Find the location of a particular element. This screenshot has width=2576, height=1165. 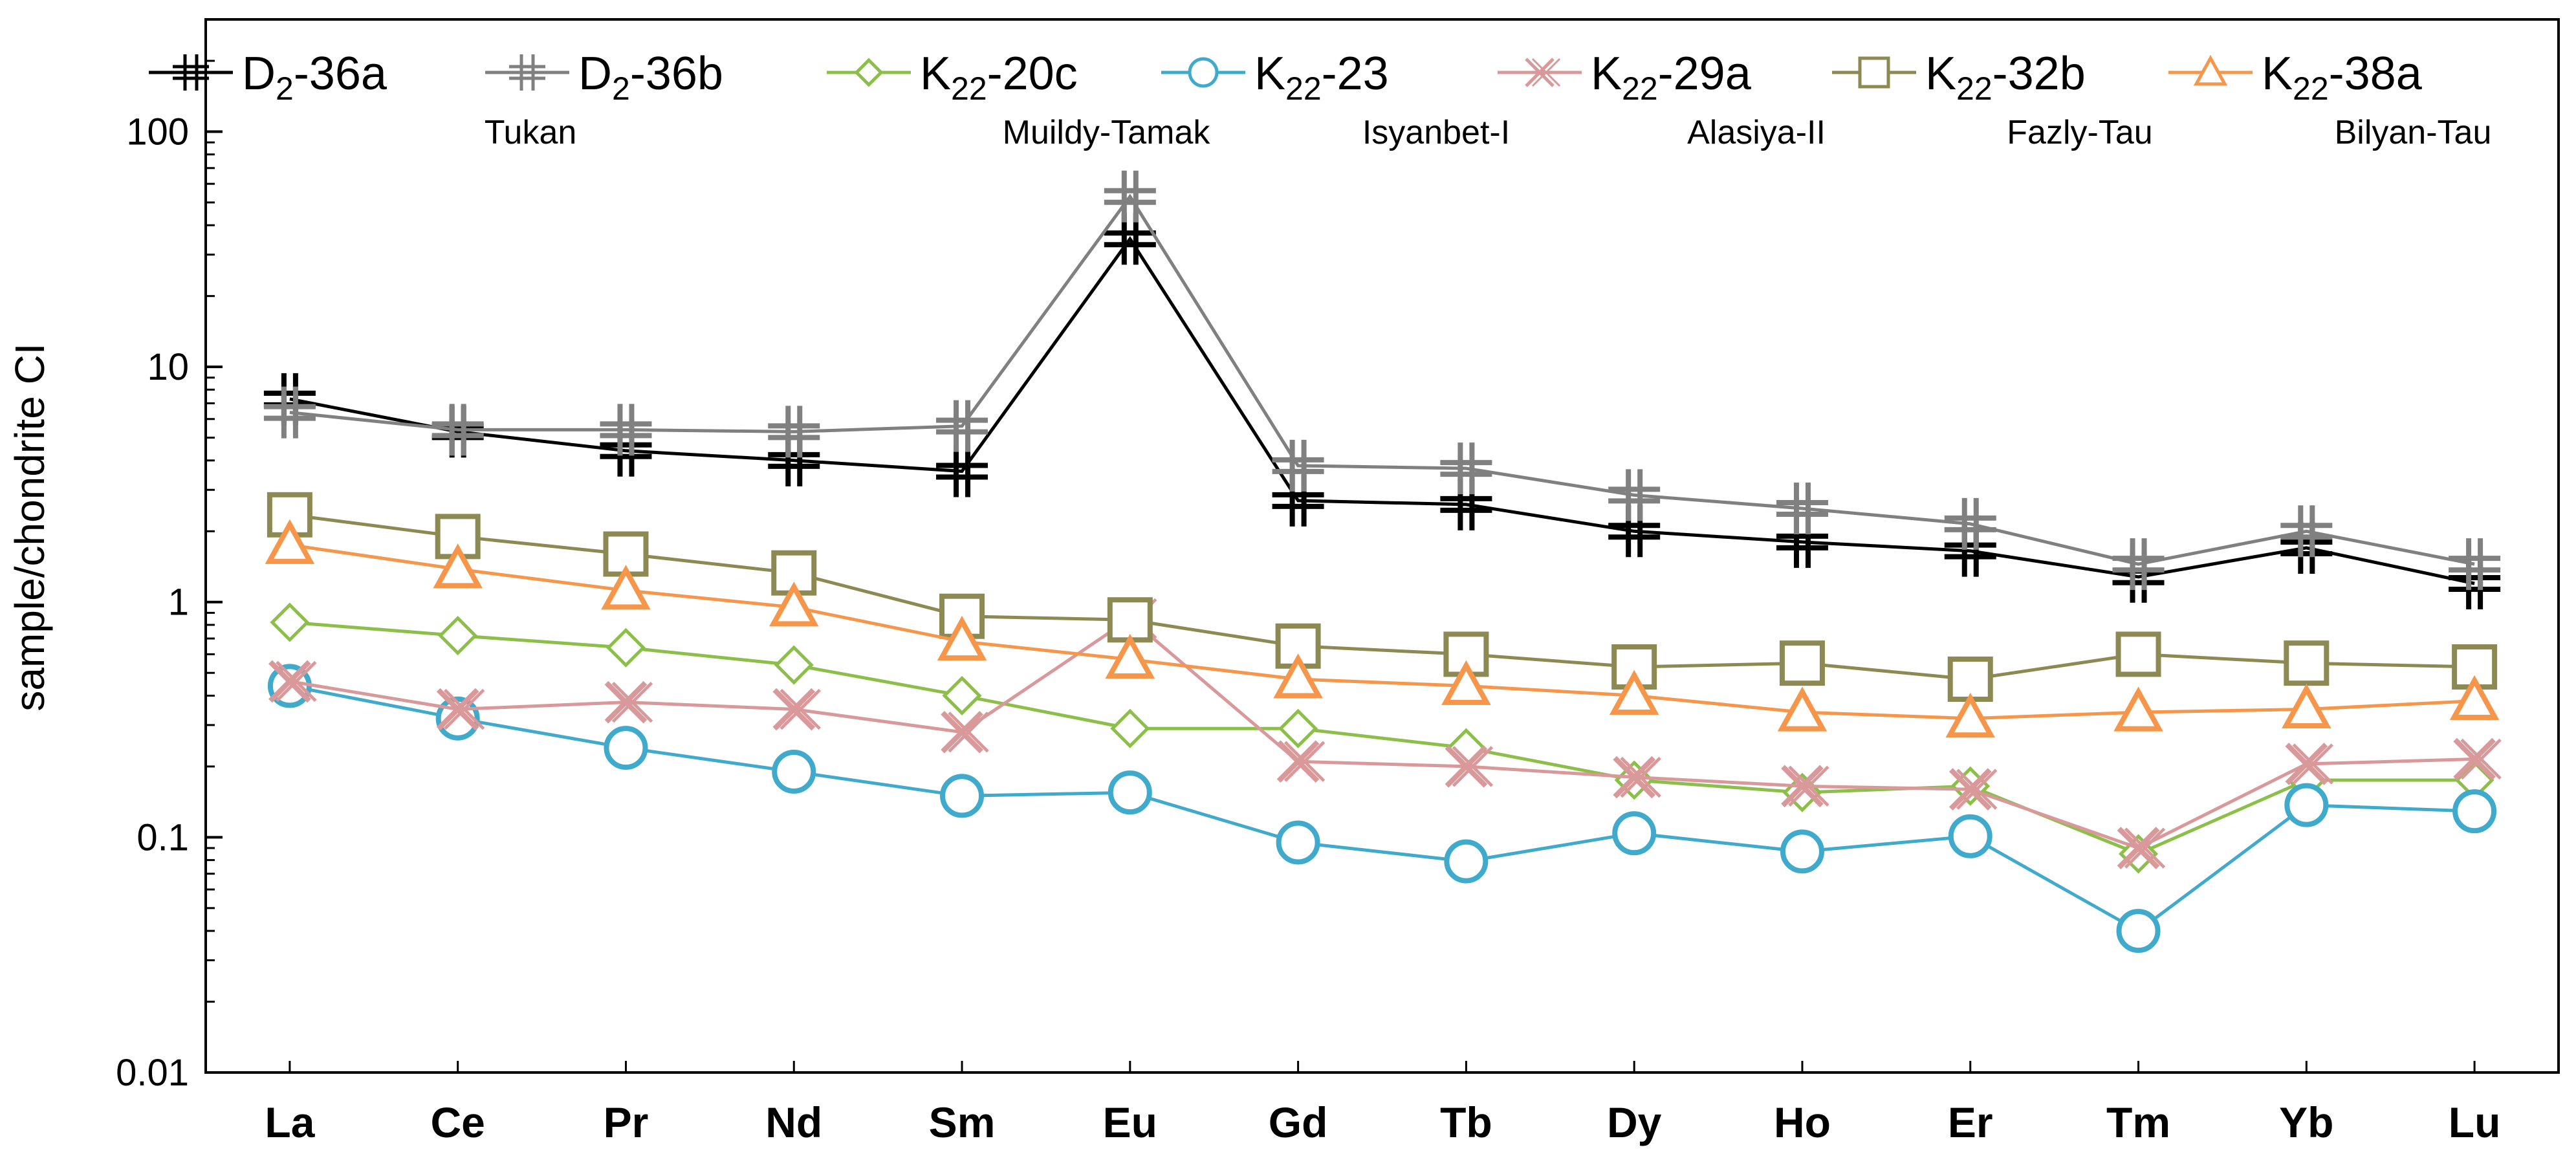

locality-label: Alasiya-II is located at coordinates (1757, 132).